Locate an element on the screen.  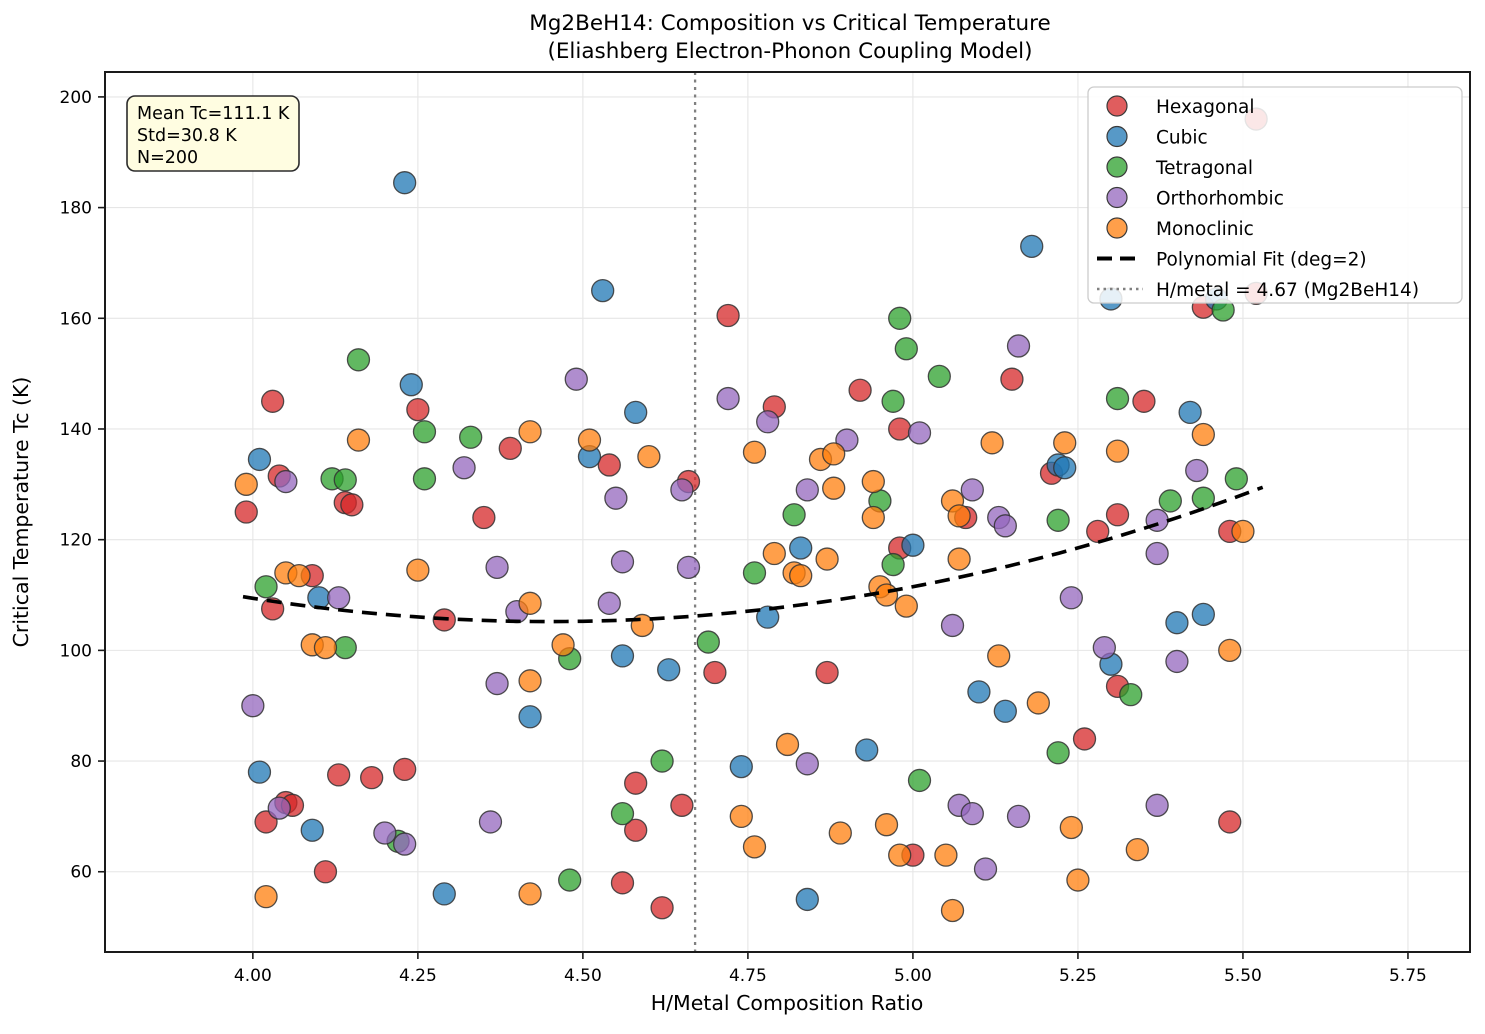
legend-item-hexagonal: Hexagonal is located at coordinates (1180, 106).